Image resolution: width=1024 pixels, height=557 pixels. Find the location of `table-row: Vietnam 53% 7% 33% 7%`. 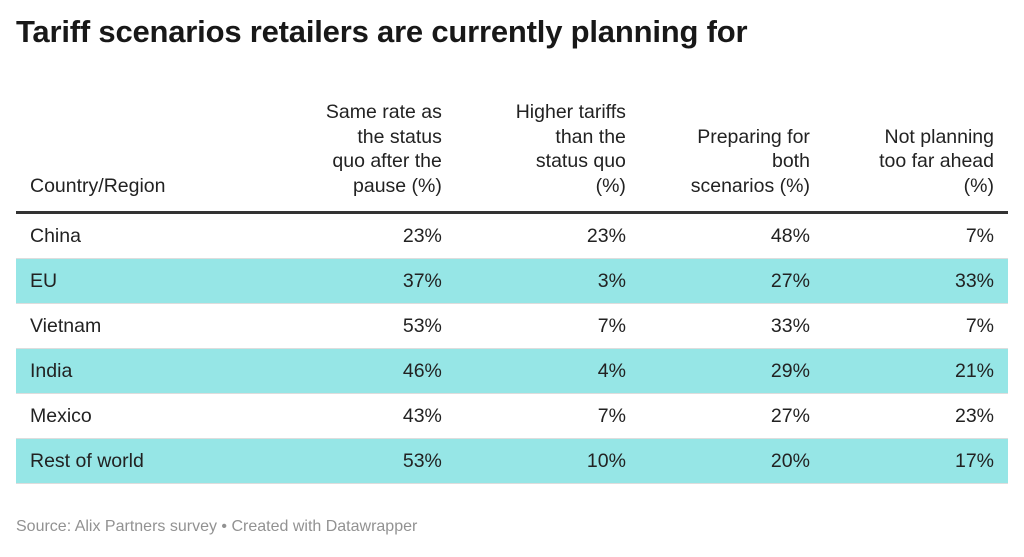

table-row: Vietnam 53% 7% 33% 7% is located at coordinates (512, 326).